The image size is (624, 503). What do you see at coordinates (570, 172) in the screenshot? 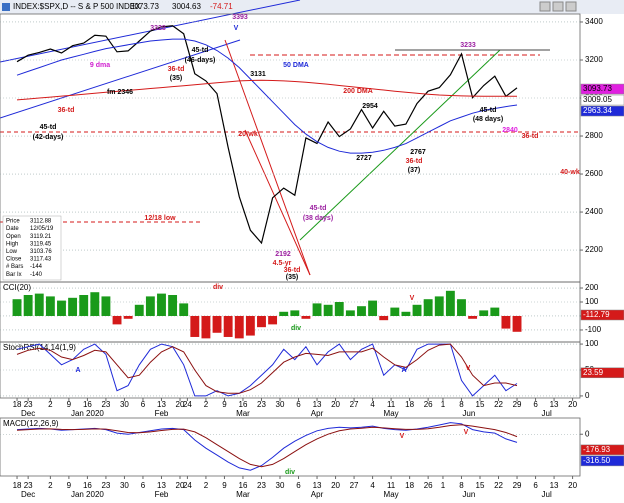
I see `annotation: 40-wk` at bounding box center [570, 172].